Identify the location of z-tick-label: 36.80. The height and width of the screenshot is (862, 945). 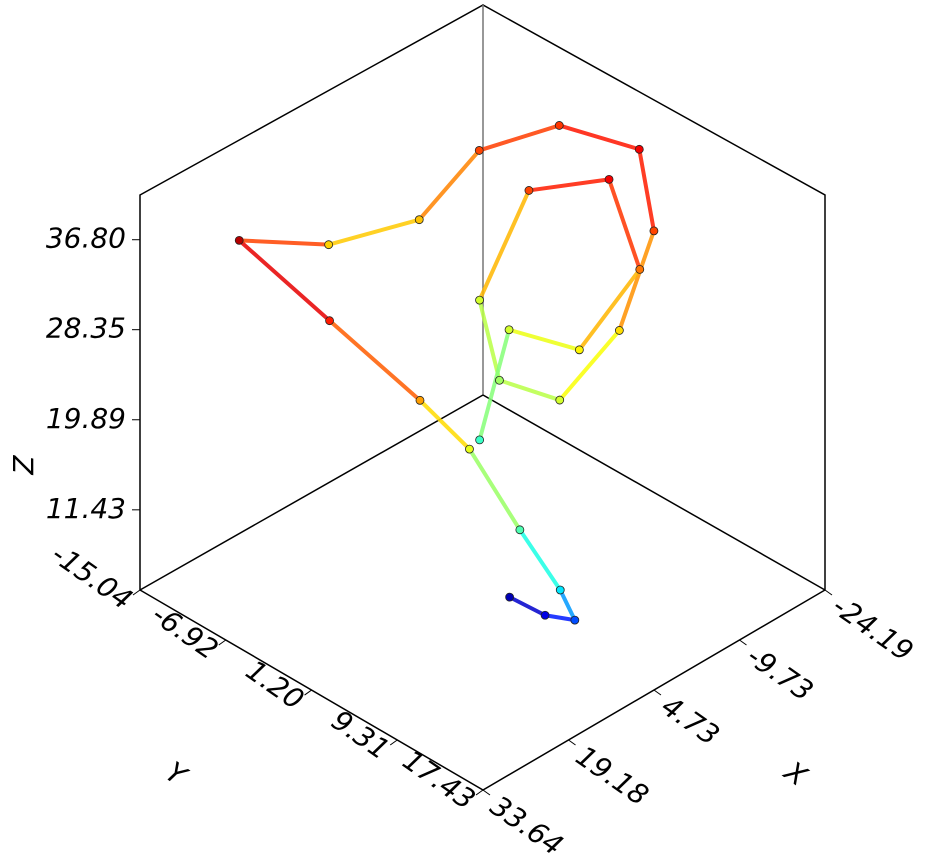
(86, 238).